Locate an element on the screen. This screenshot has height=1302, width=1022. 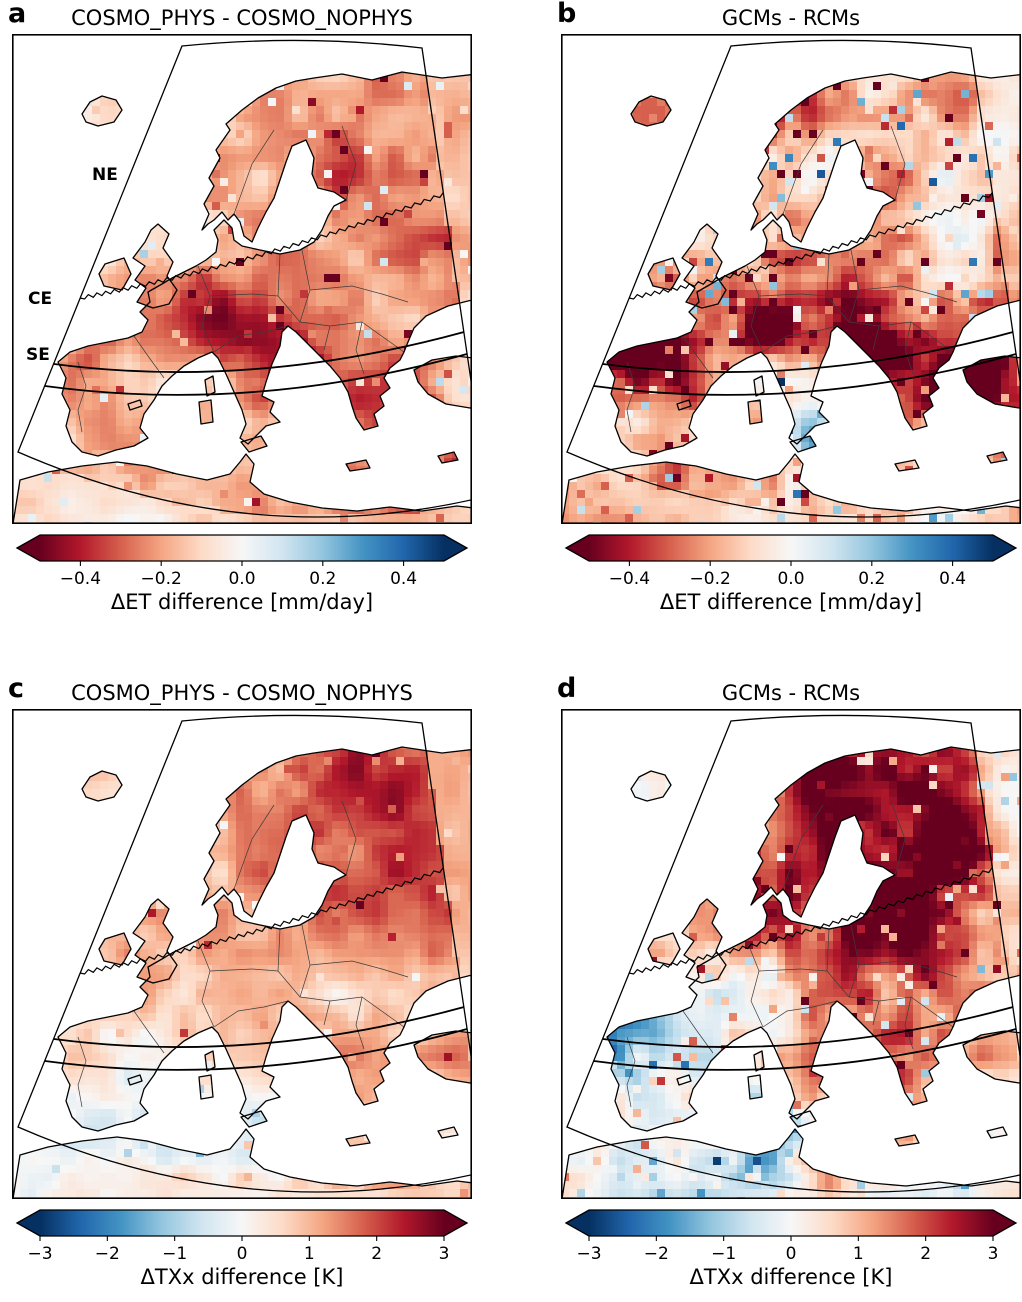
colorbar-svg-c: −3 −2 −1 0 1 2 3 is located at coordinates (242, 1236).